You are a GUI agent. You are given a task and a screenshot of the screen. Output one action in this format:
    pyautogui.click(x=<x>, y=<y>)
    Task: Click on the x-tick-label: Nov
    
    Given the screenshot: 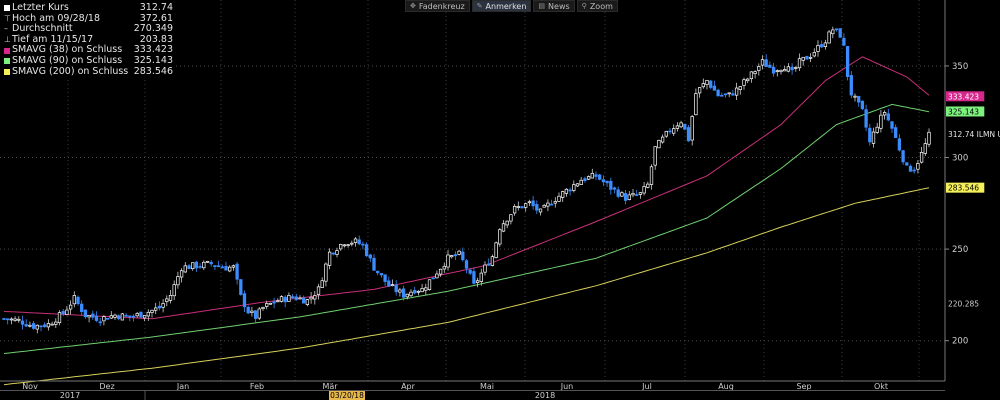 What is the action you would take?
    pyautogui.click(x=30, y=386)
    